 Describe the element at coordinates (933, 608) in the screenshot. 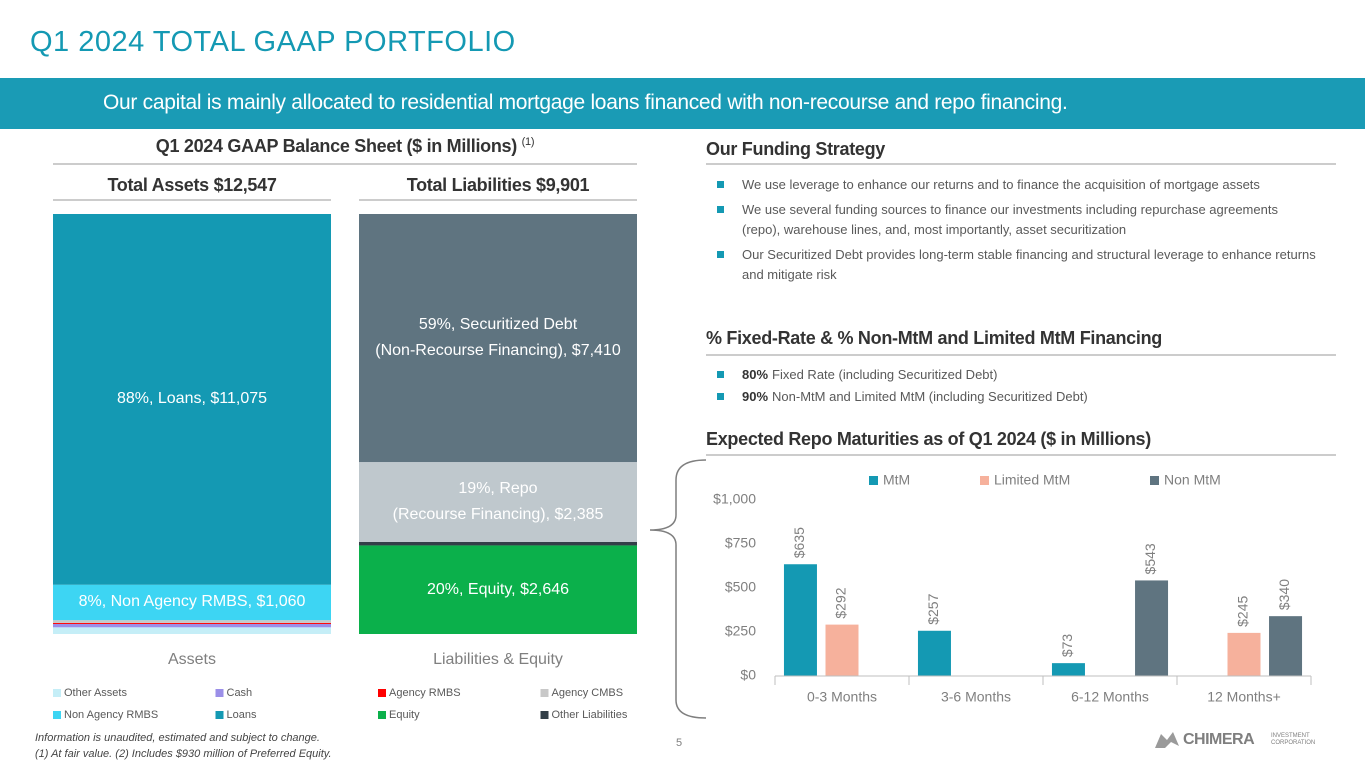

I see `data-label: $257` at that location.